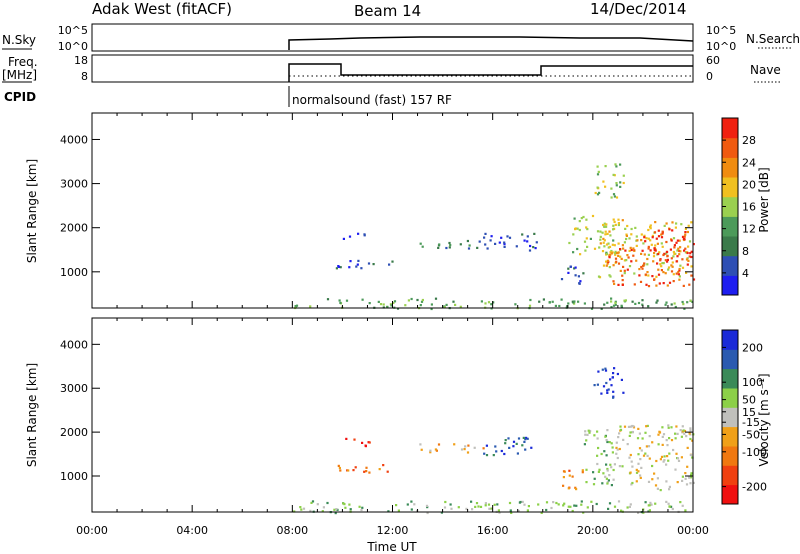  What do you see at coordinates (74, 272) in the screenshot?
I see `power-ytick-label: 1000` at bounding box center [74, 272].